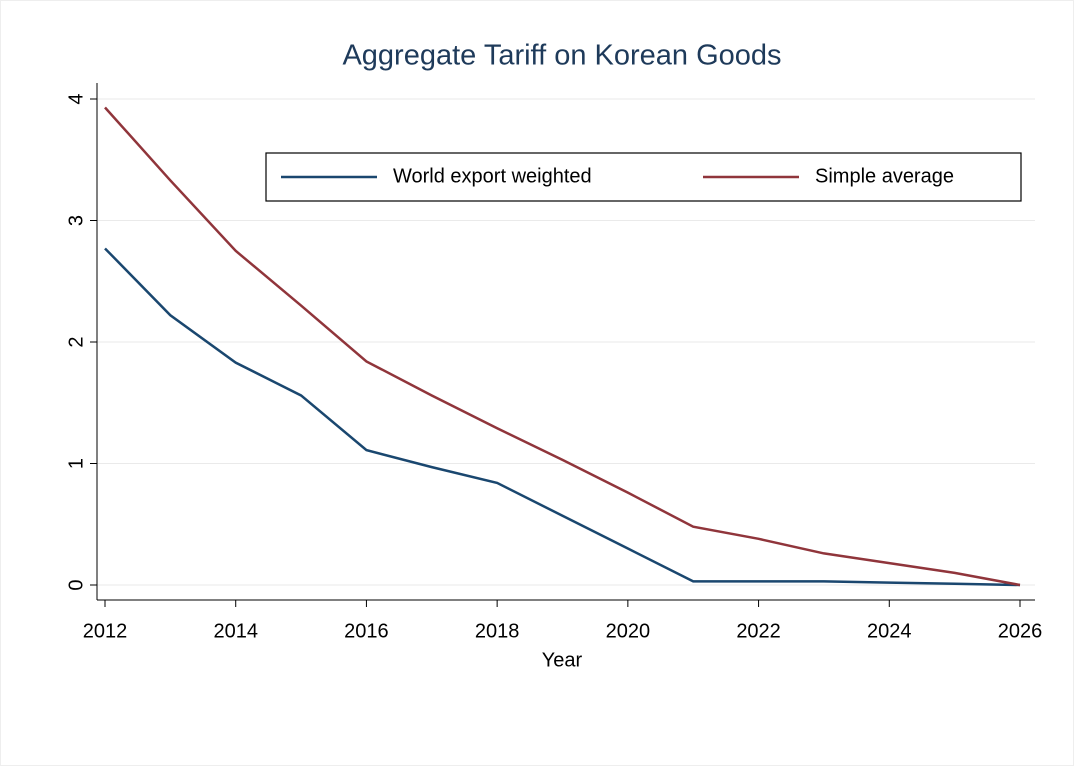  I want to click on y-tick-label: 2, so click(76, 341).